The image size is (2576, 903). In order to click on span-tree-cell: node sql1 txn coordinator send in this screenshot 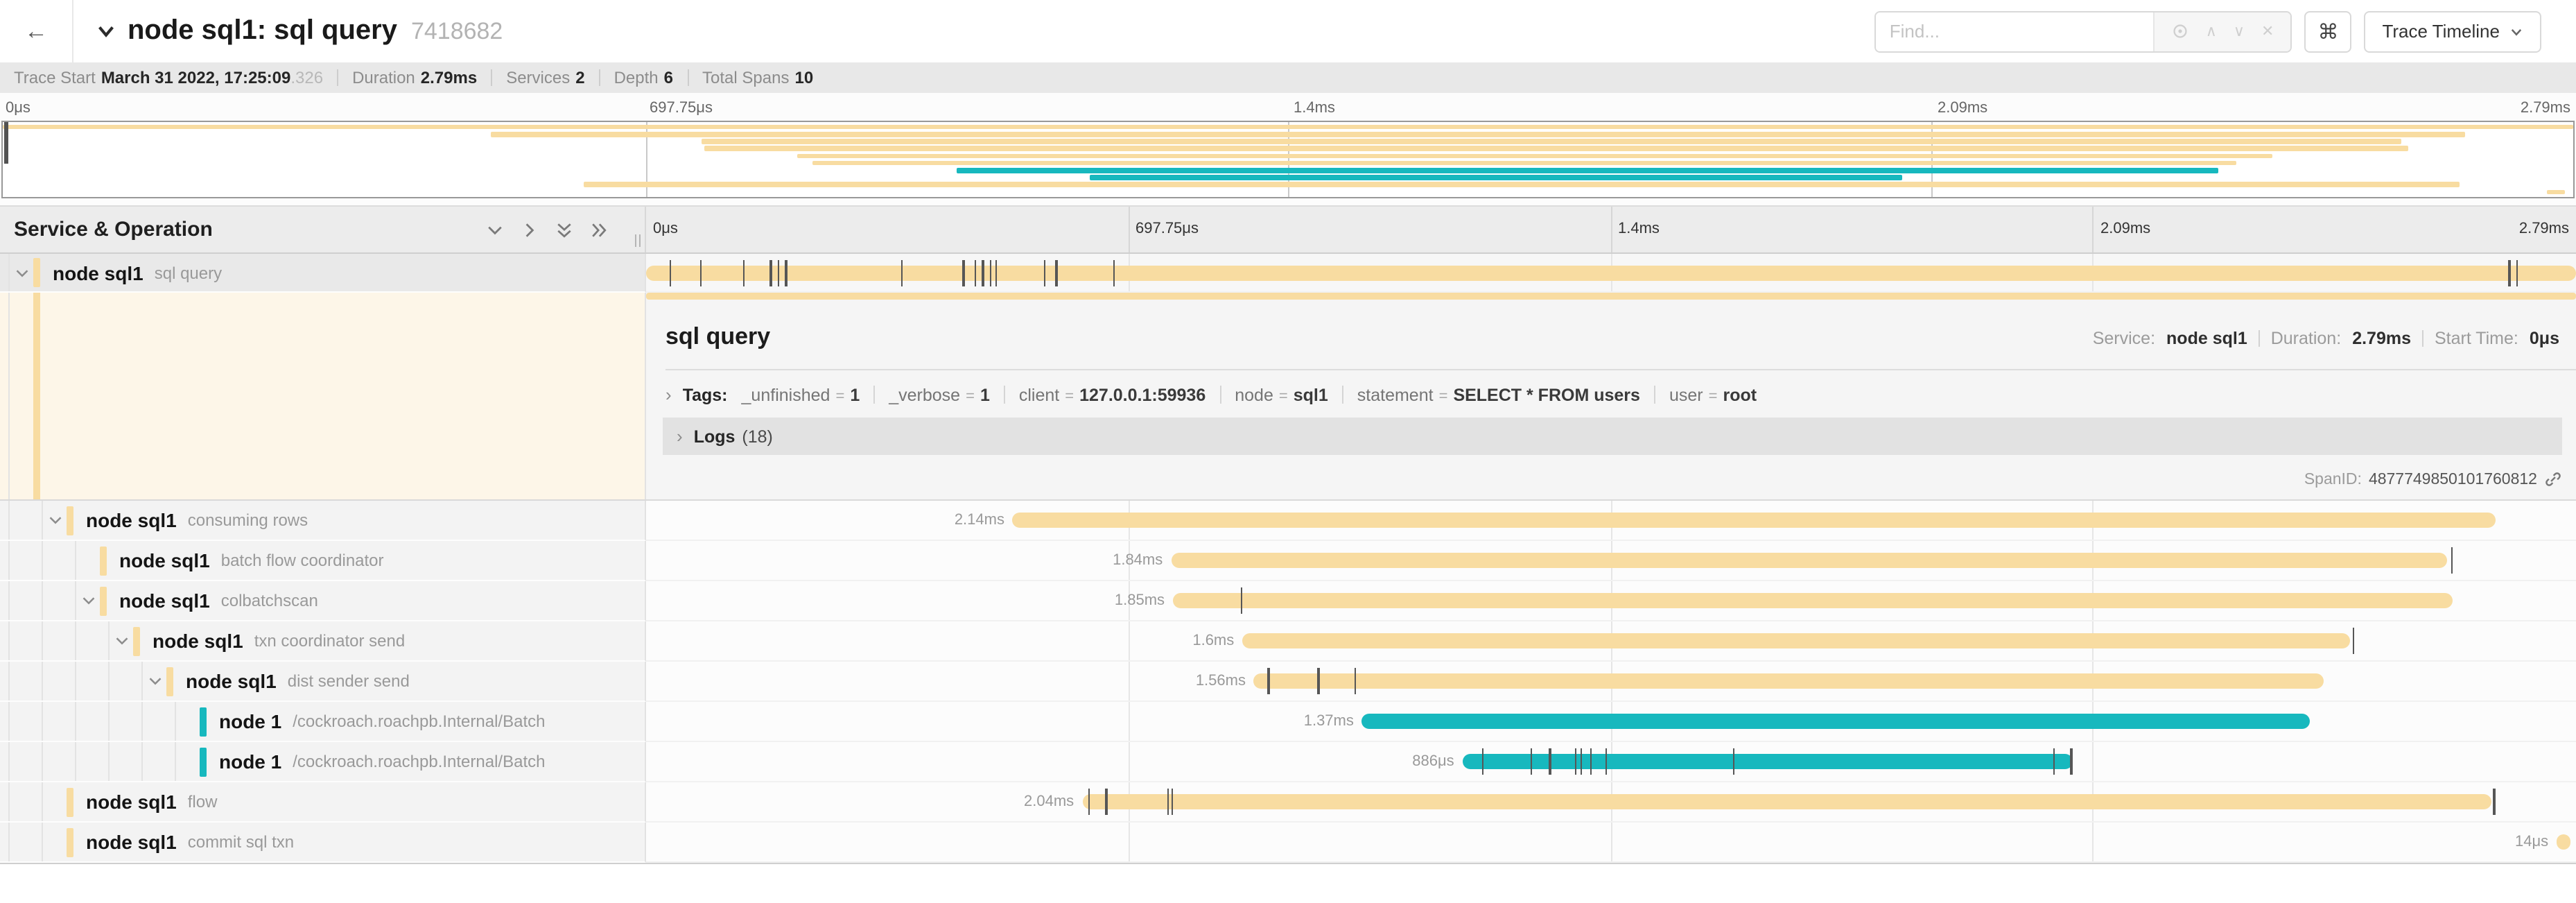, I will do `click(323, 641)`.